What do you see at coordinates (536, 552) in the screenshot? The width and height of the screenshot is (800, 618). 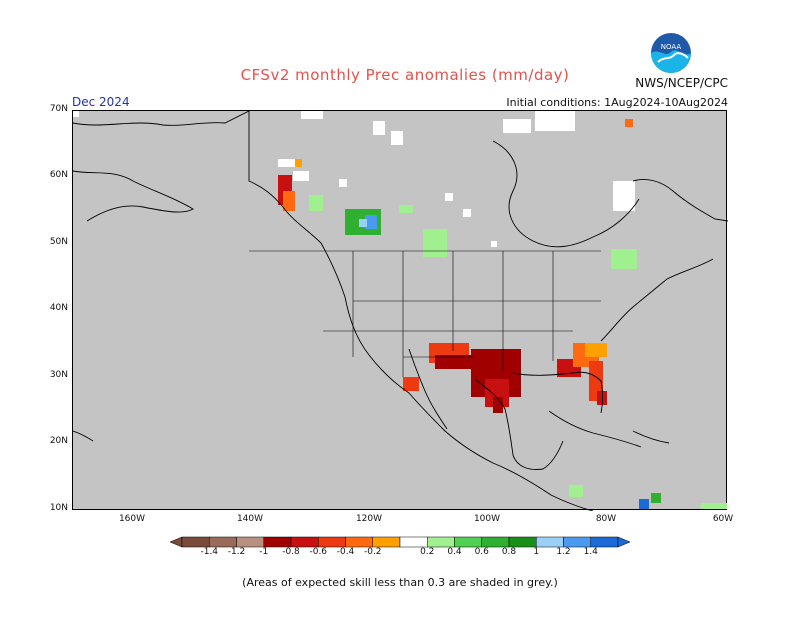 I see `colorbar-tick-label: 1` at bounding box center [536, 552].